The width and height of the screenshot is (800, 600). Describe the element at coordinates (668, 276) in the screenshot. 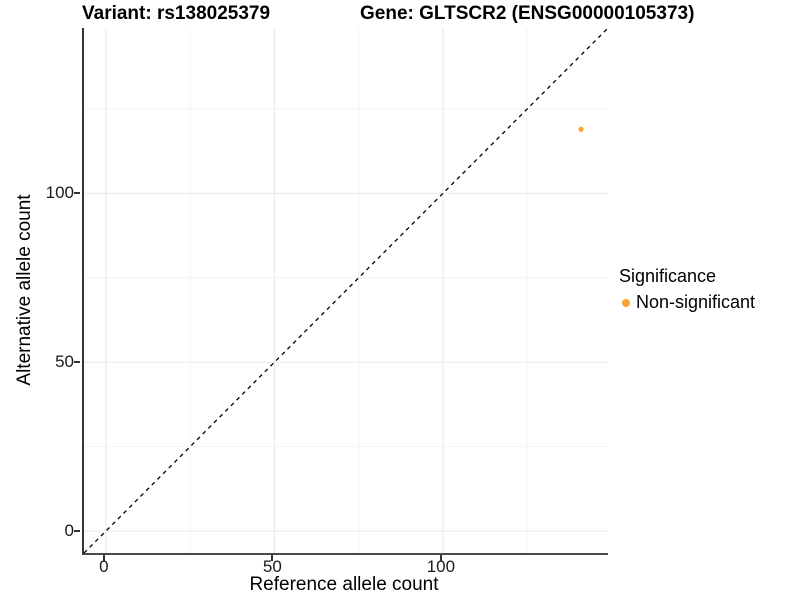

I see `legend-title: Significance` at that location.